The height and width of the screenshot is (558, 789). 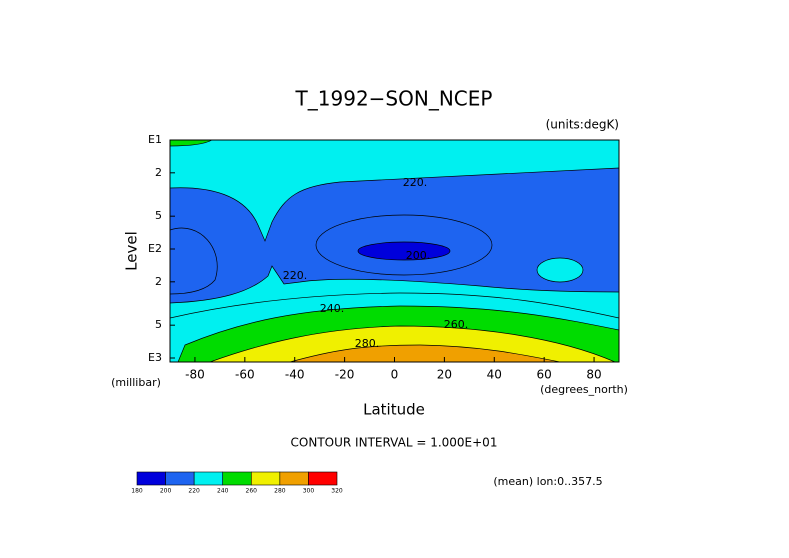 I want to click on colorbar-label: 260, so click(x=252, y=491).